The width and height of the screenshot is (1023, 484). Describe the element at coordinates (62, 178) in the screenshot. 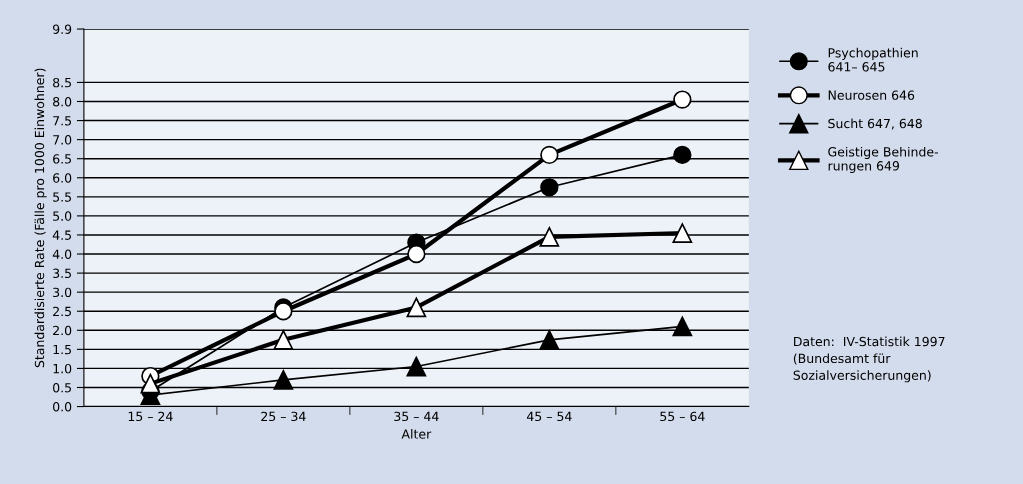

I see `y-tick-label: 6.0` at that location.